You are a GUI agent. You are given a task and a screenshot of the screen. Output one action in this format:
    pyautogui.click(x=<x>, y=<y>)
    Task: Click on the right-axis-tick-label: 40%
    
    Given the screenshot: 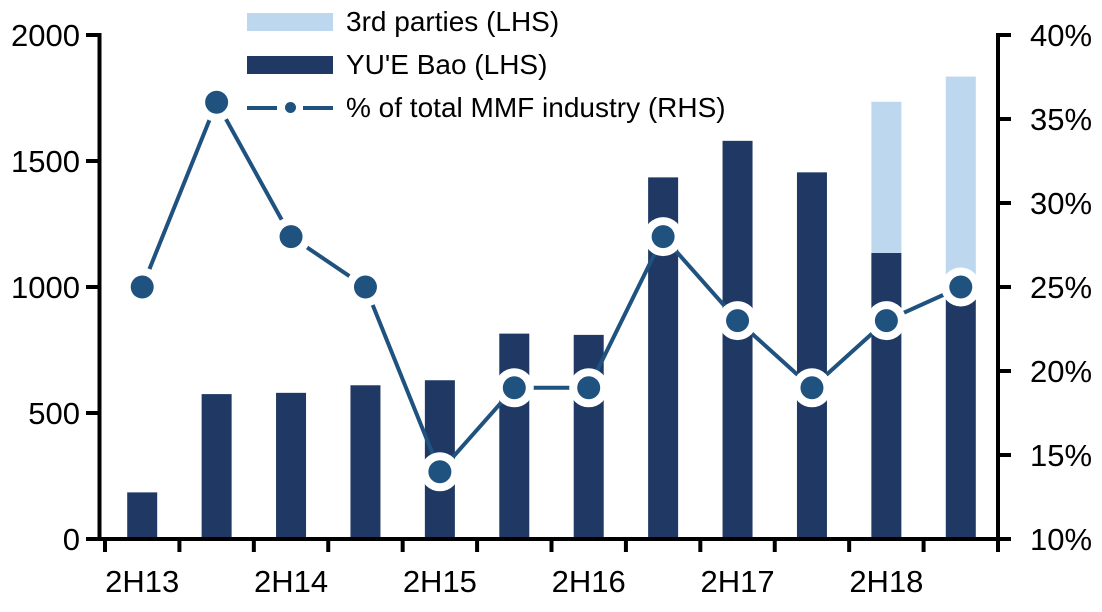 What is the action you would take?
    pyautogui.click(x=1061, y=35)
    